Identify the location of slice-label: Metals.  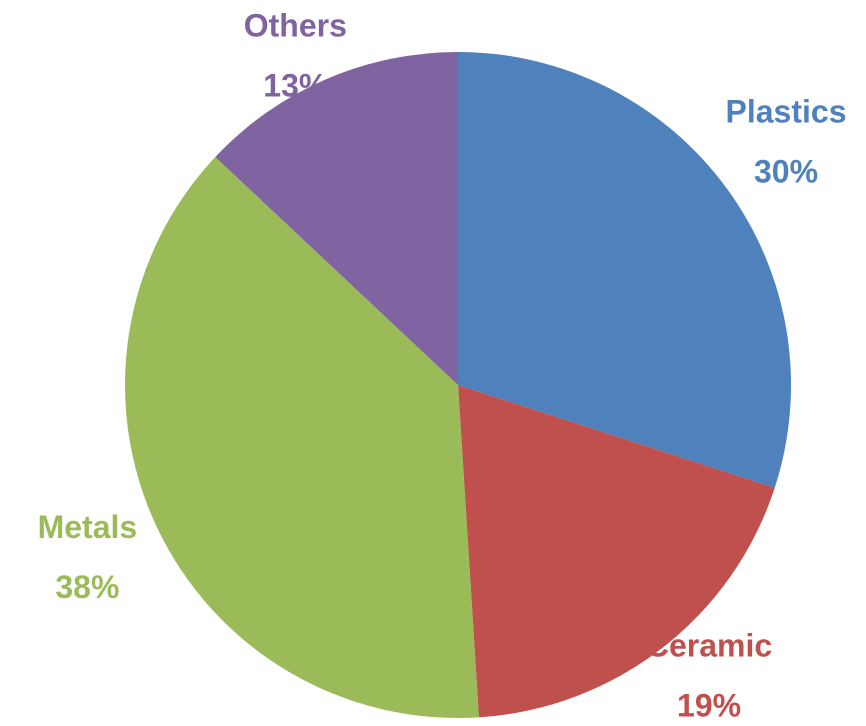
(88, 527).